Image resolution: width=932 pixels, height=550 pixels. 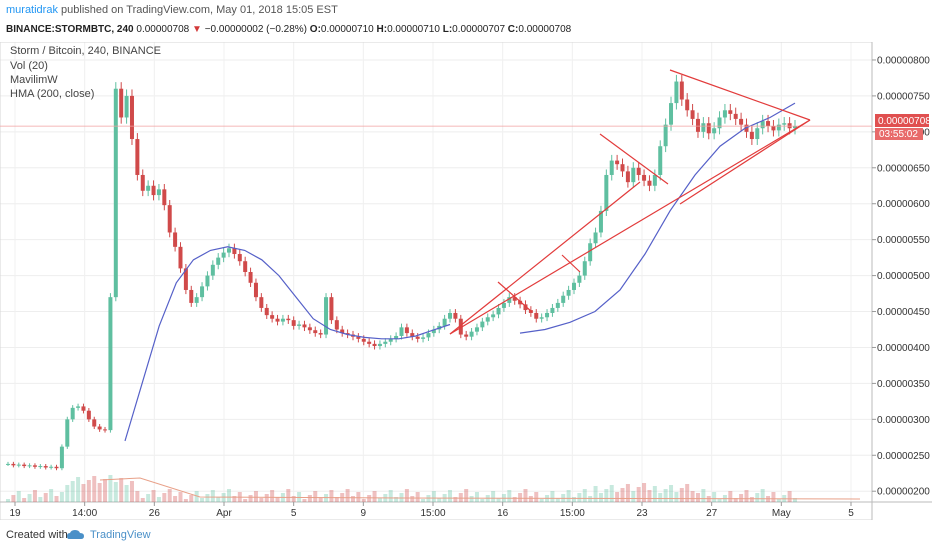 What do you see at coordinates (503, 513) in the screenshot?
I see `time-tick-label: 16` at bounding box center [503, 513].